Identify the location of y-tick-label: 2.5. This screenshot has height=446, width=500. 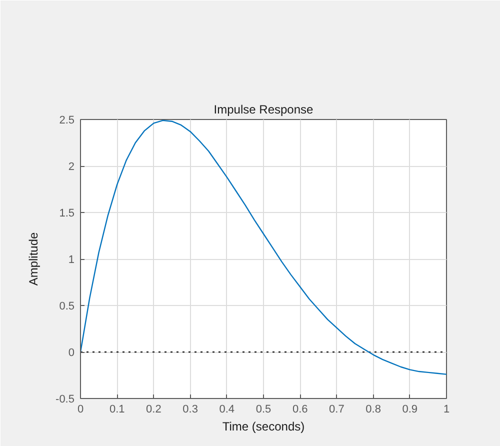
(67, 120).